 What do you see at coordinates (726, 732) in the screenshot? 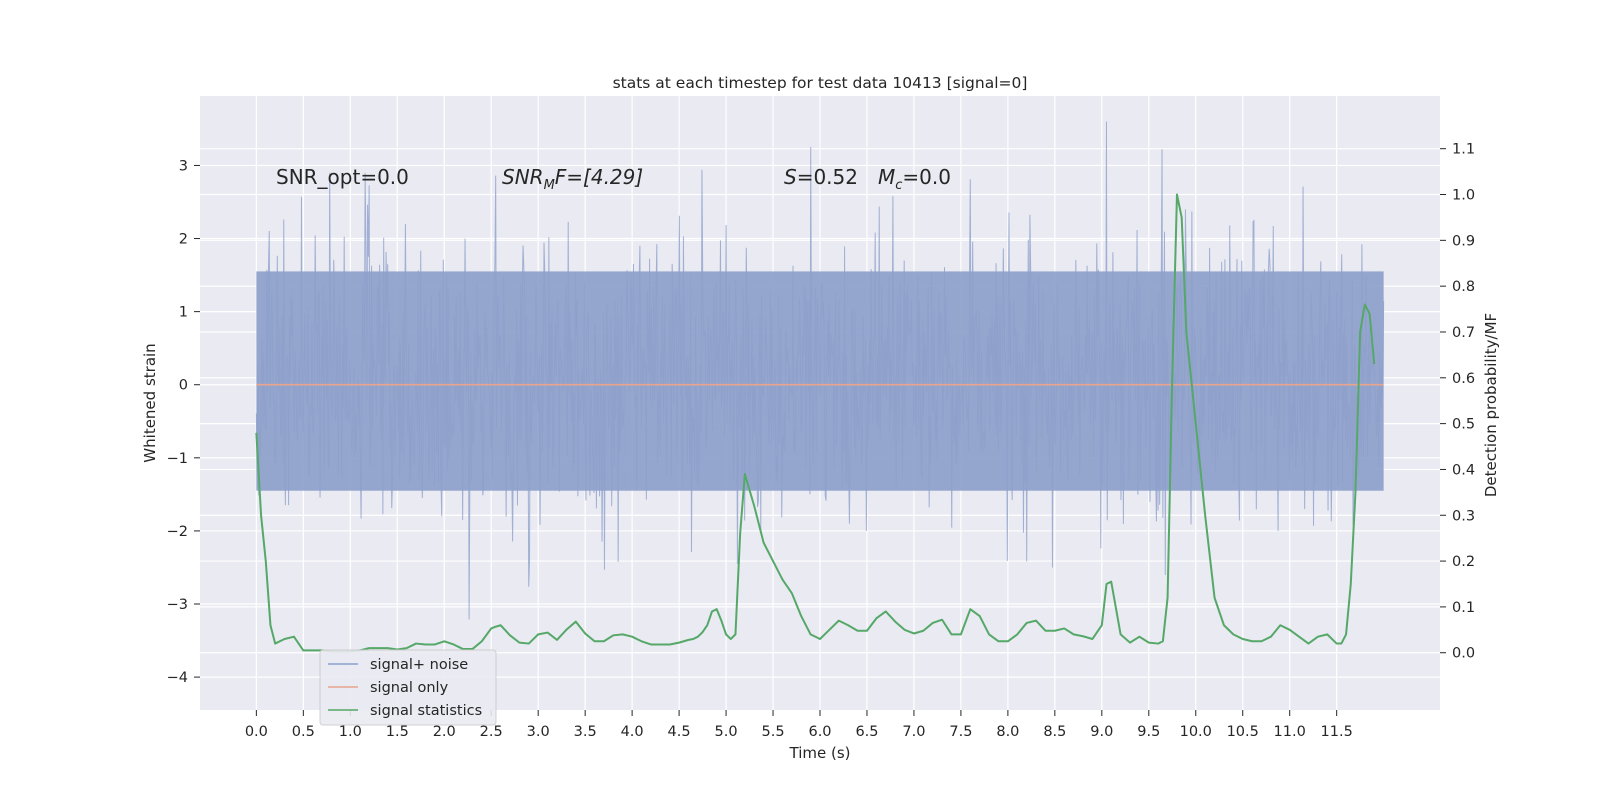
I see `x-tick-label-10: 5.0` at bounding box center [726, 732].